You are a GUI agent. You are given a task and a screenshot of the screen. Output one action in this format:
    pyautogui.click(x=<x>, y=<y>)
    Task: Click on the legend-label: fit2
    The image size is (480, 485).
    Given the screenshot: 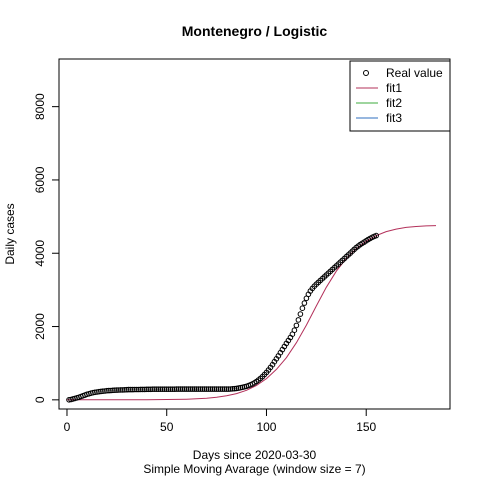 What is the action you would take?
    pyautogui.click(x=394, y=103)
    